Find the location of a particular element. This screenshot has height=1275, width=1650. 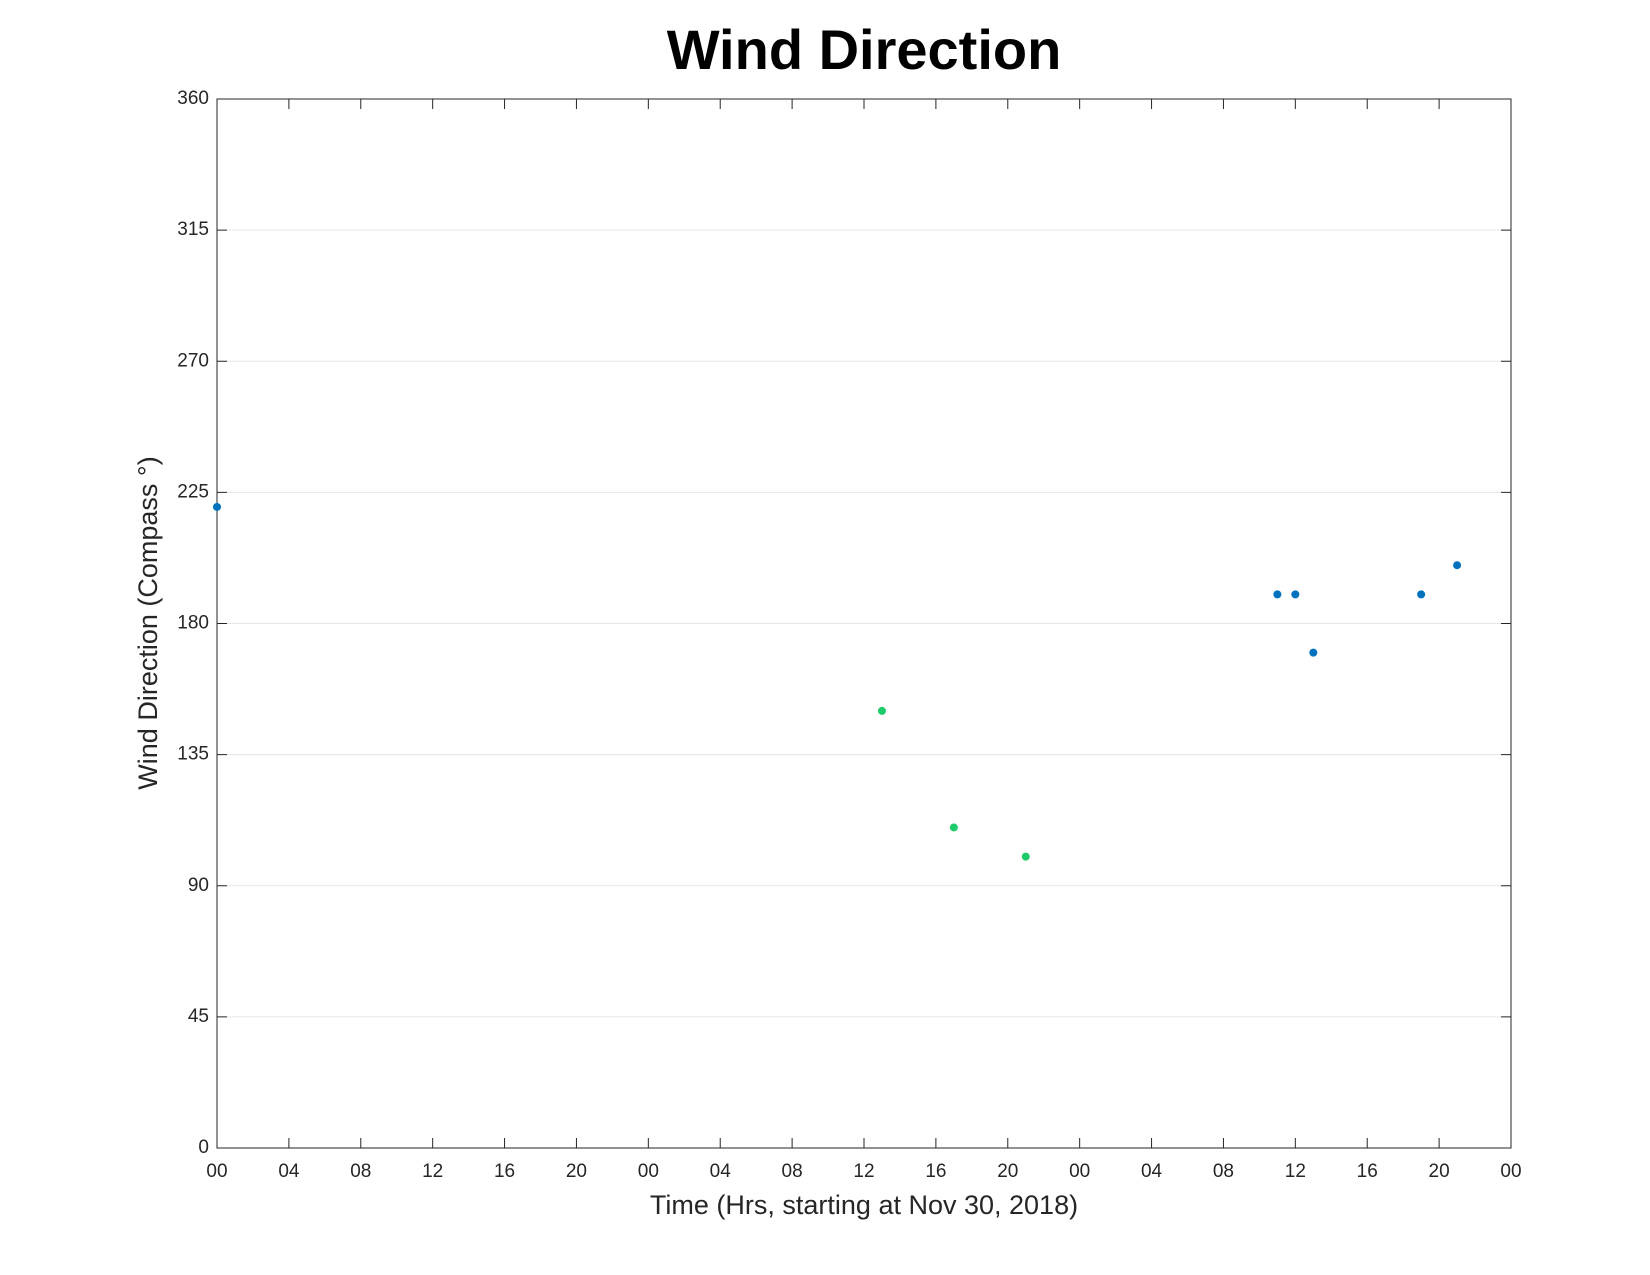

chart-title: Wind Direction is located at coordinates (864, 49).